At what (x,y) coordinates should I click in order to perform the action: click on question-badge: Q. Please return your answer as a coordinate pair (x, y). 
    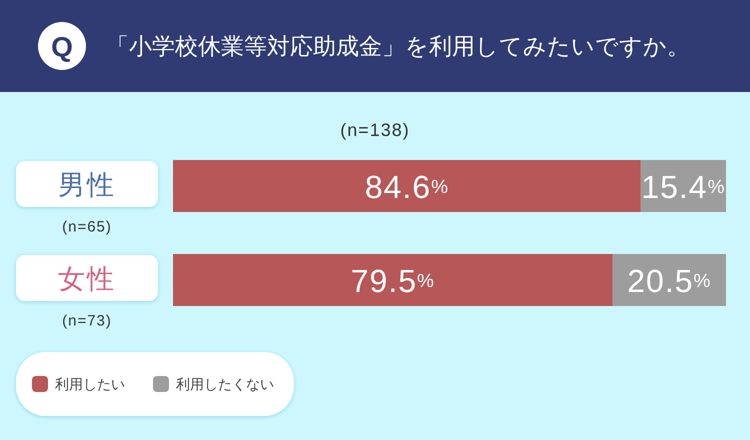
    Looking at the image, I should click on (62, 46).